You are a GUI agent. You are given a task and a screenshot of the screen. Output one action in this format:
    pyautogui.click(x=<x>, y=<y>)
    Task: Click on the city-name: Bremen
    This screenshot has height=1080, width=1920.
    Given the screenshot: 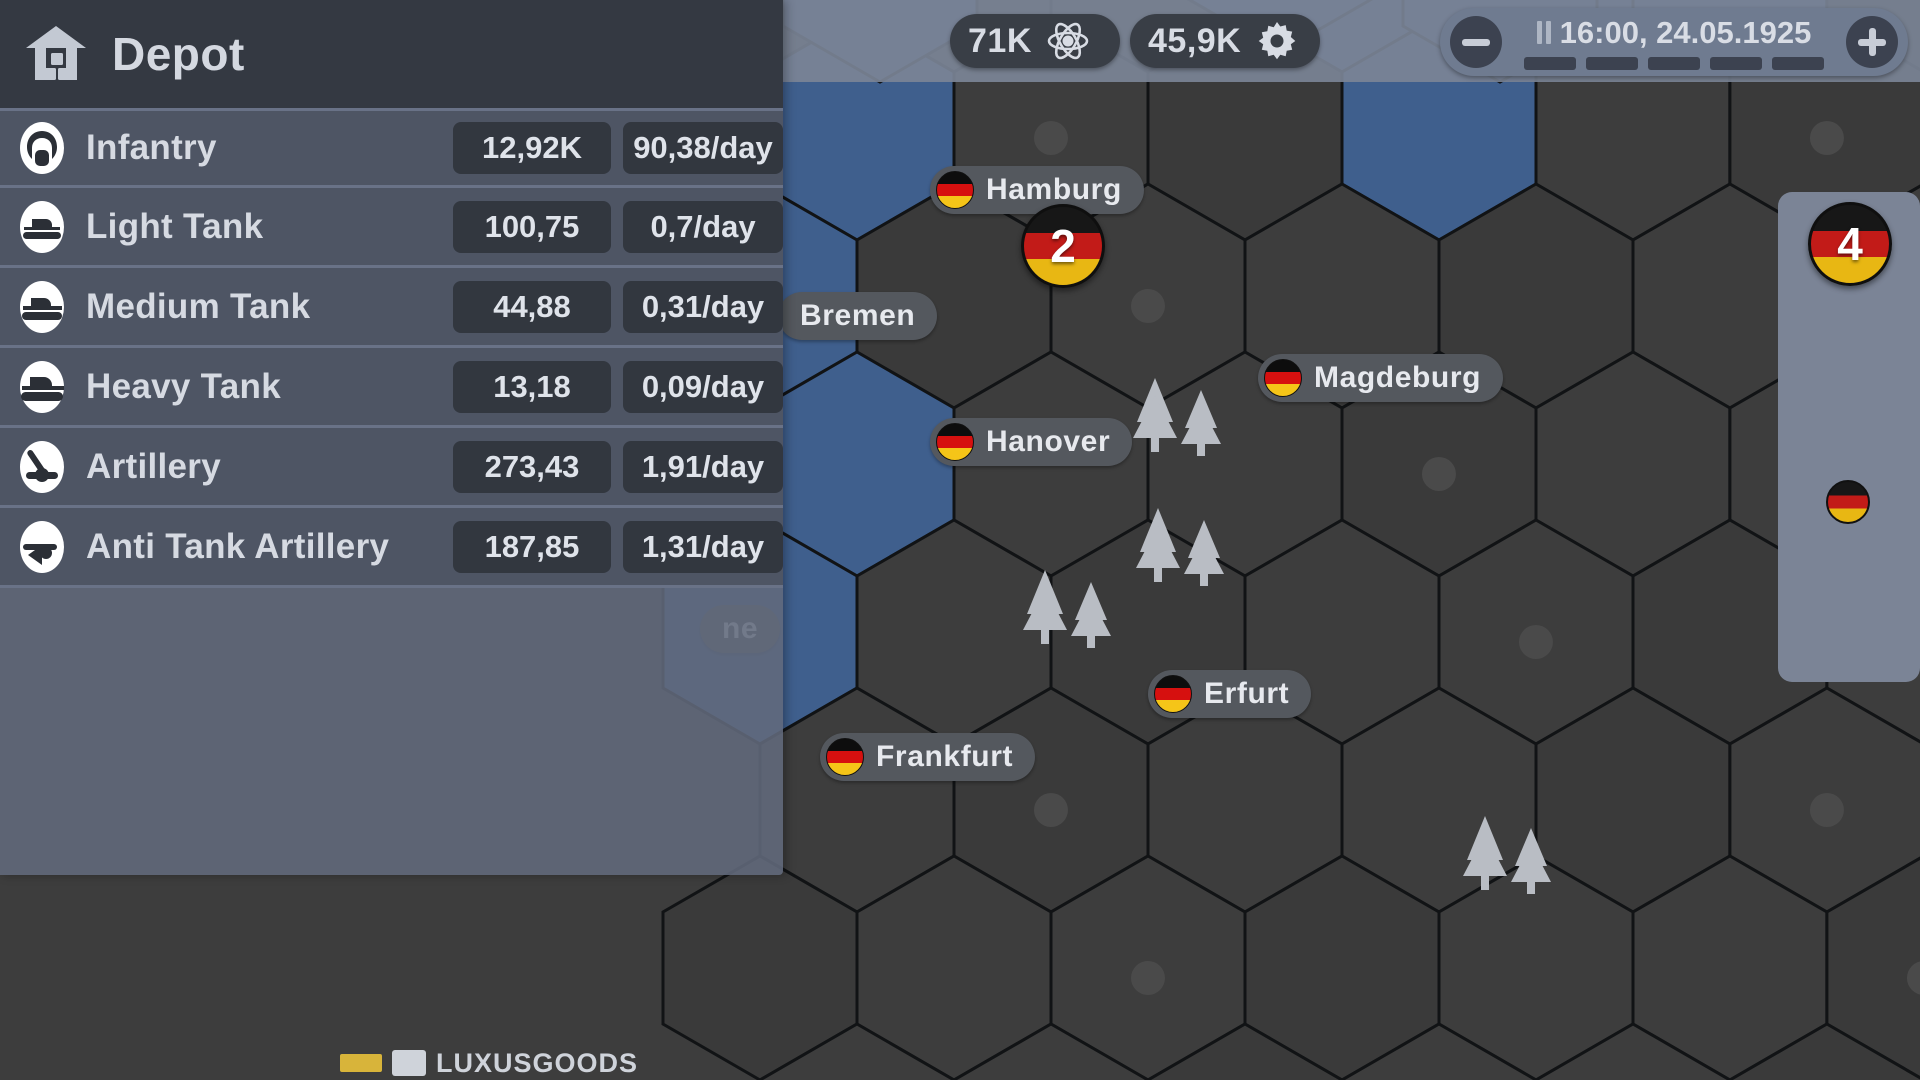 What is the action you would take?
    pyautogui.click(x=858, y=315)
    